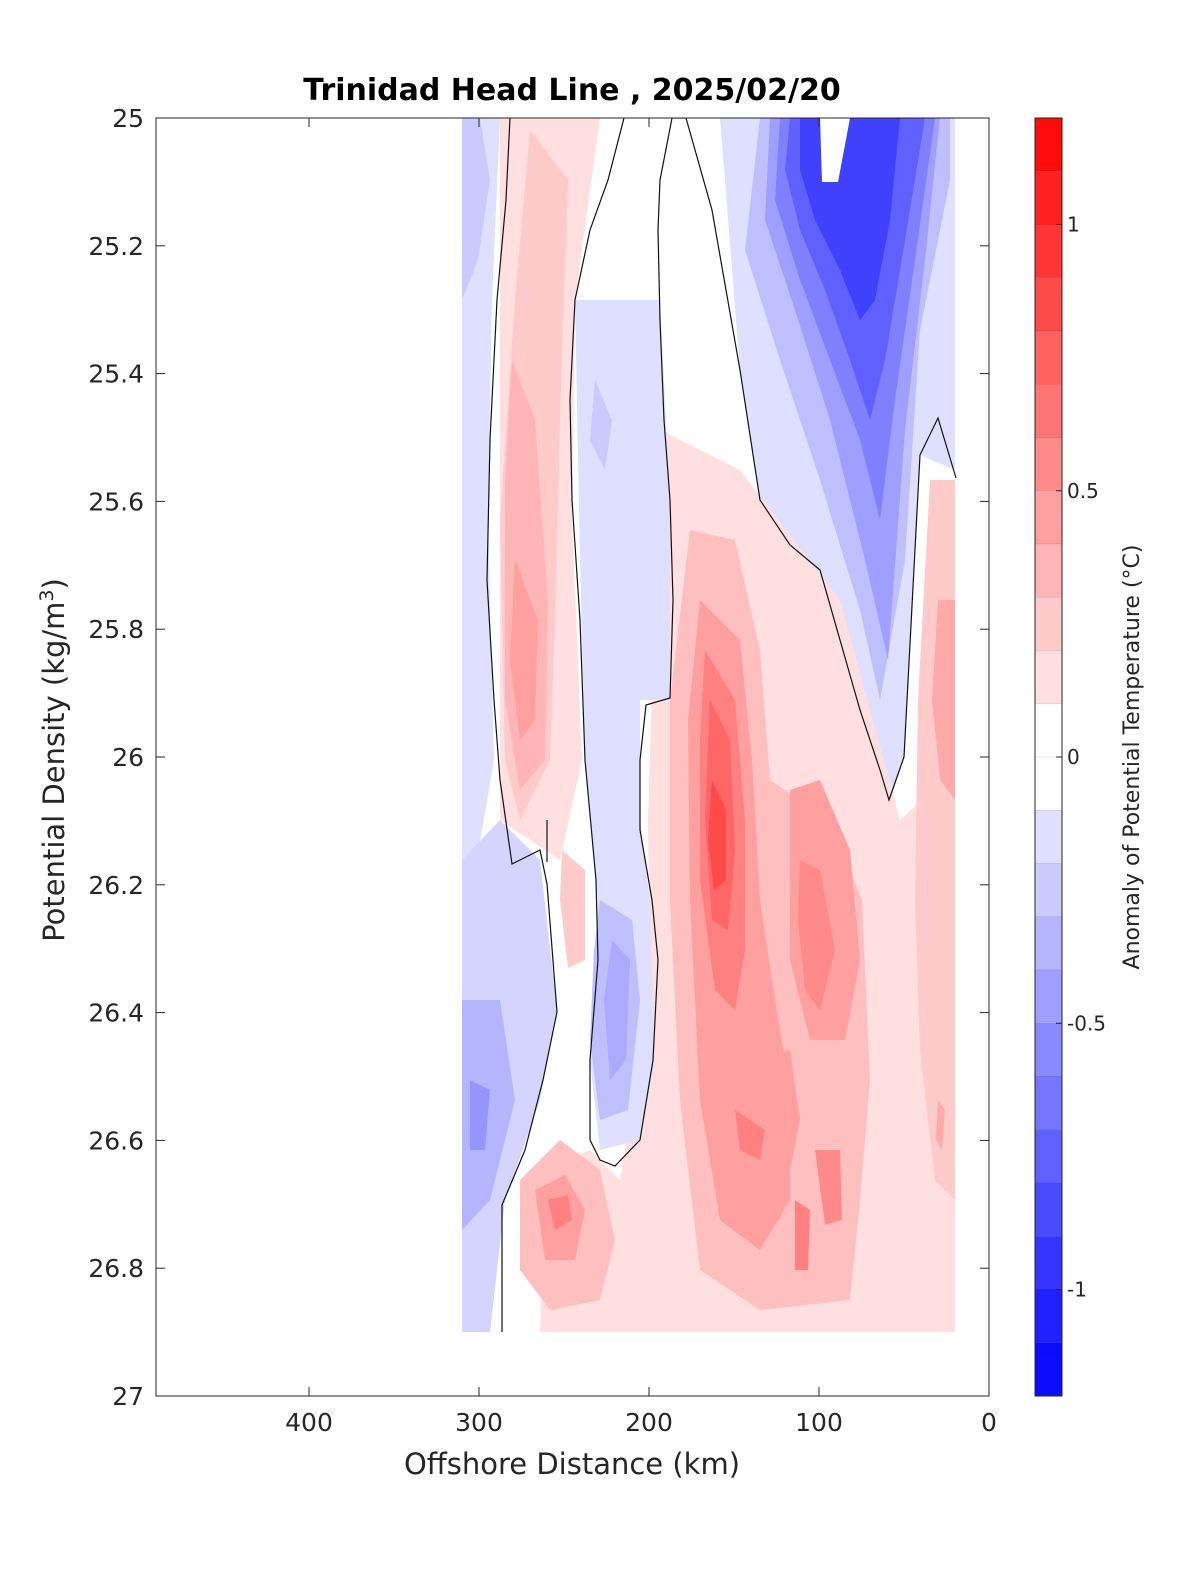 The width and height of the screenshot is (1200, 1575). I want to click on colorbar-tick-label: 1, so click(1073, 225).